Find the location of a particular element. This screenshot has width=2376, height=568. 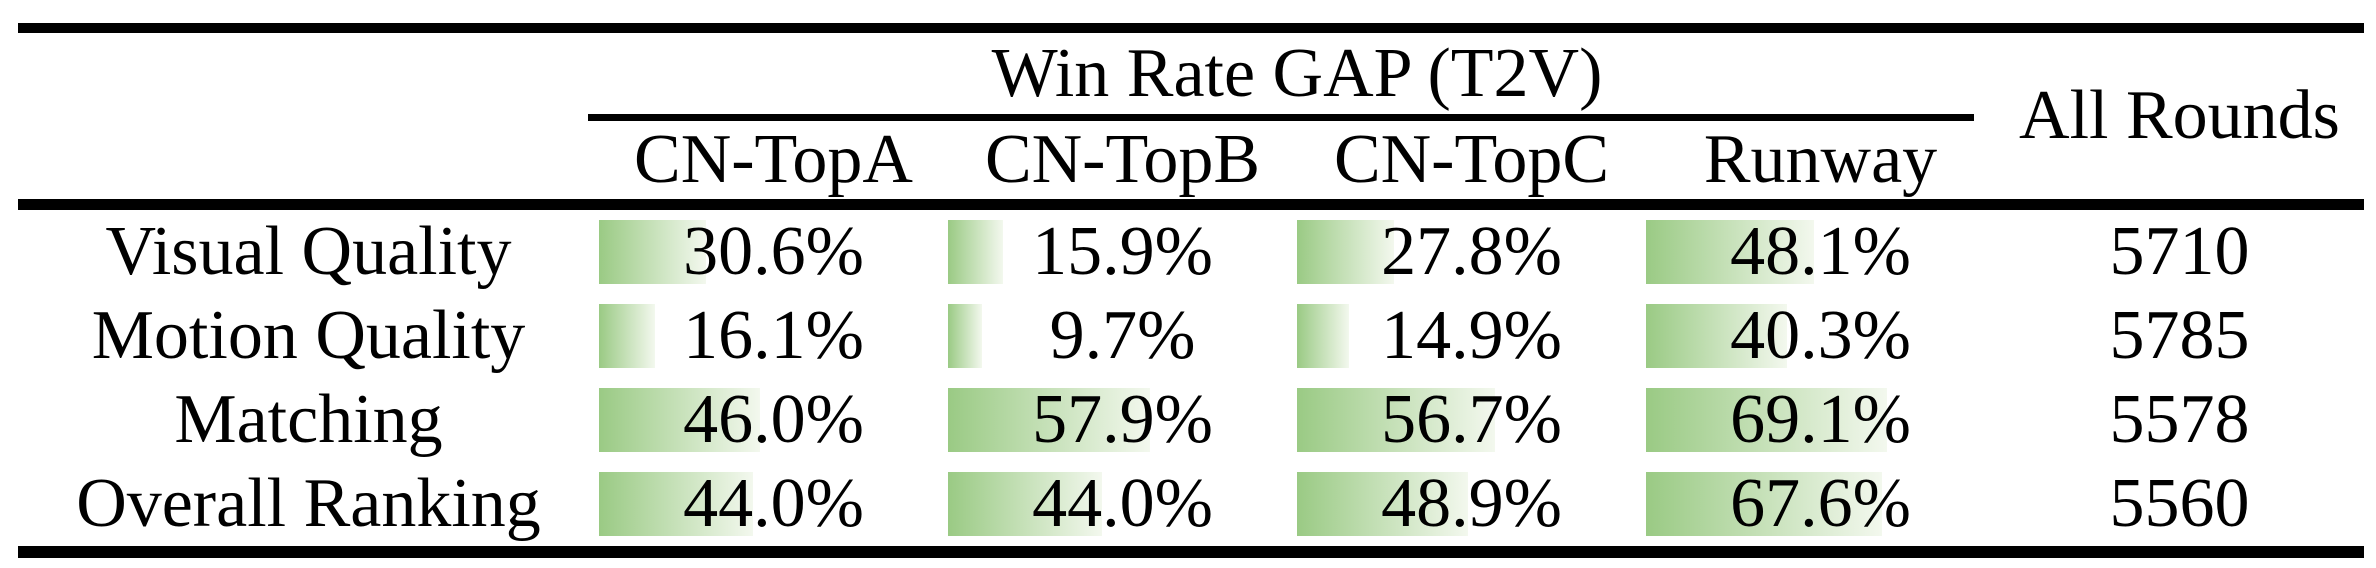

win-rate-value: 46.0% is located at coordinates (773, 419).